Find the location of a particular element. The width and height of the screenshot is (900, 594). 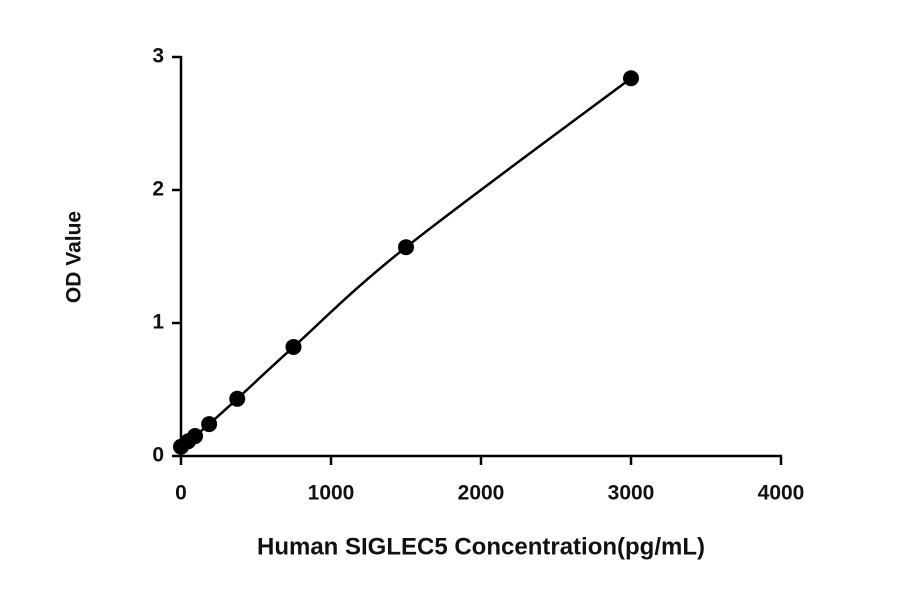

x-tick-label: 0 is located at coordinates (181, 493).